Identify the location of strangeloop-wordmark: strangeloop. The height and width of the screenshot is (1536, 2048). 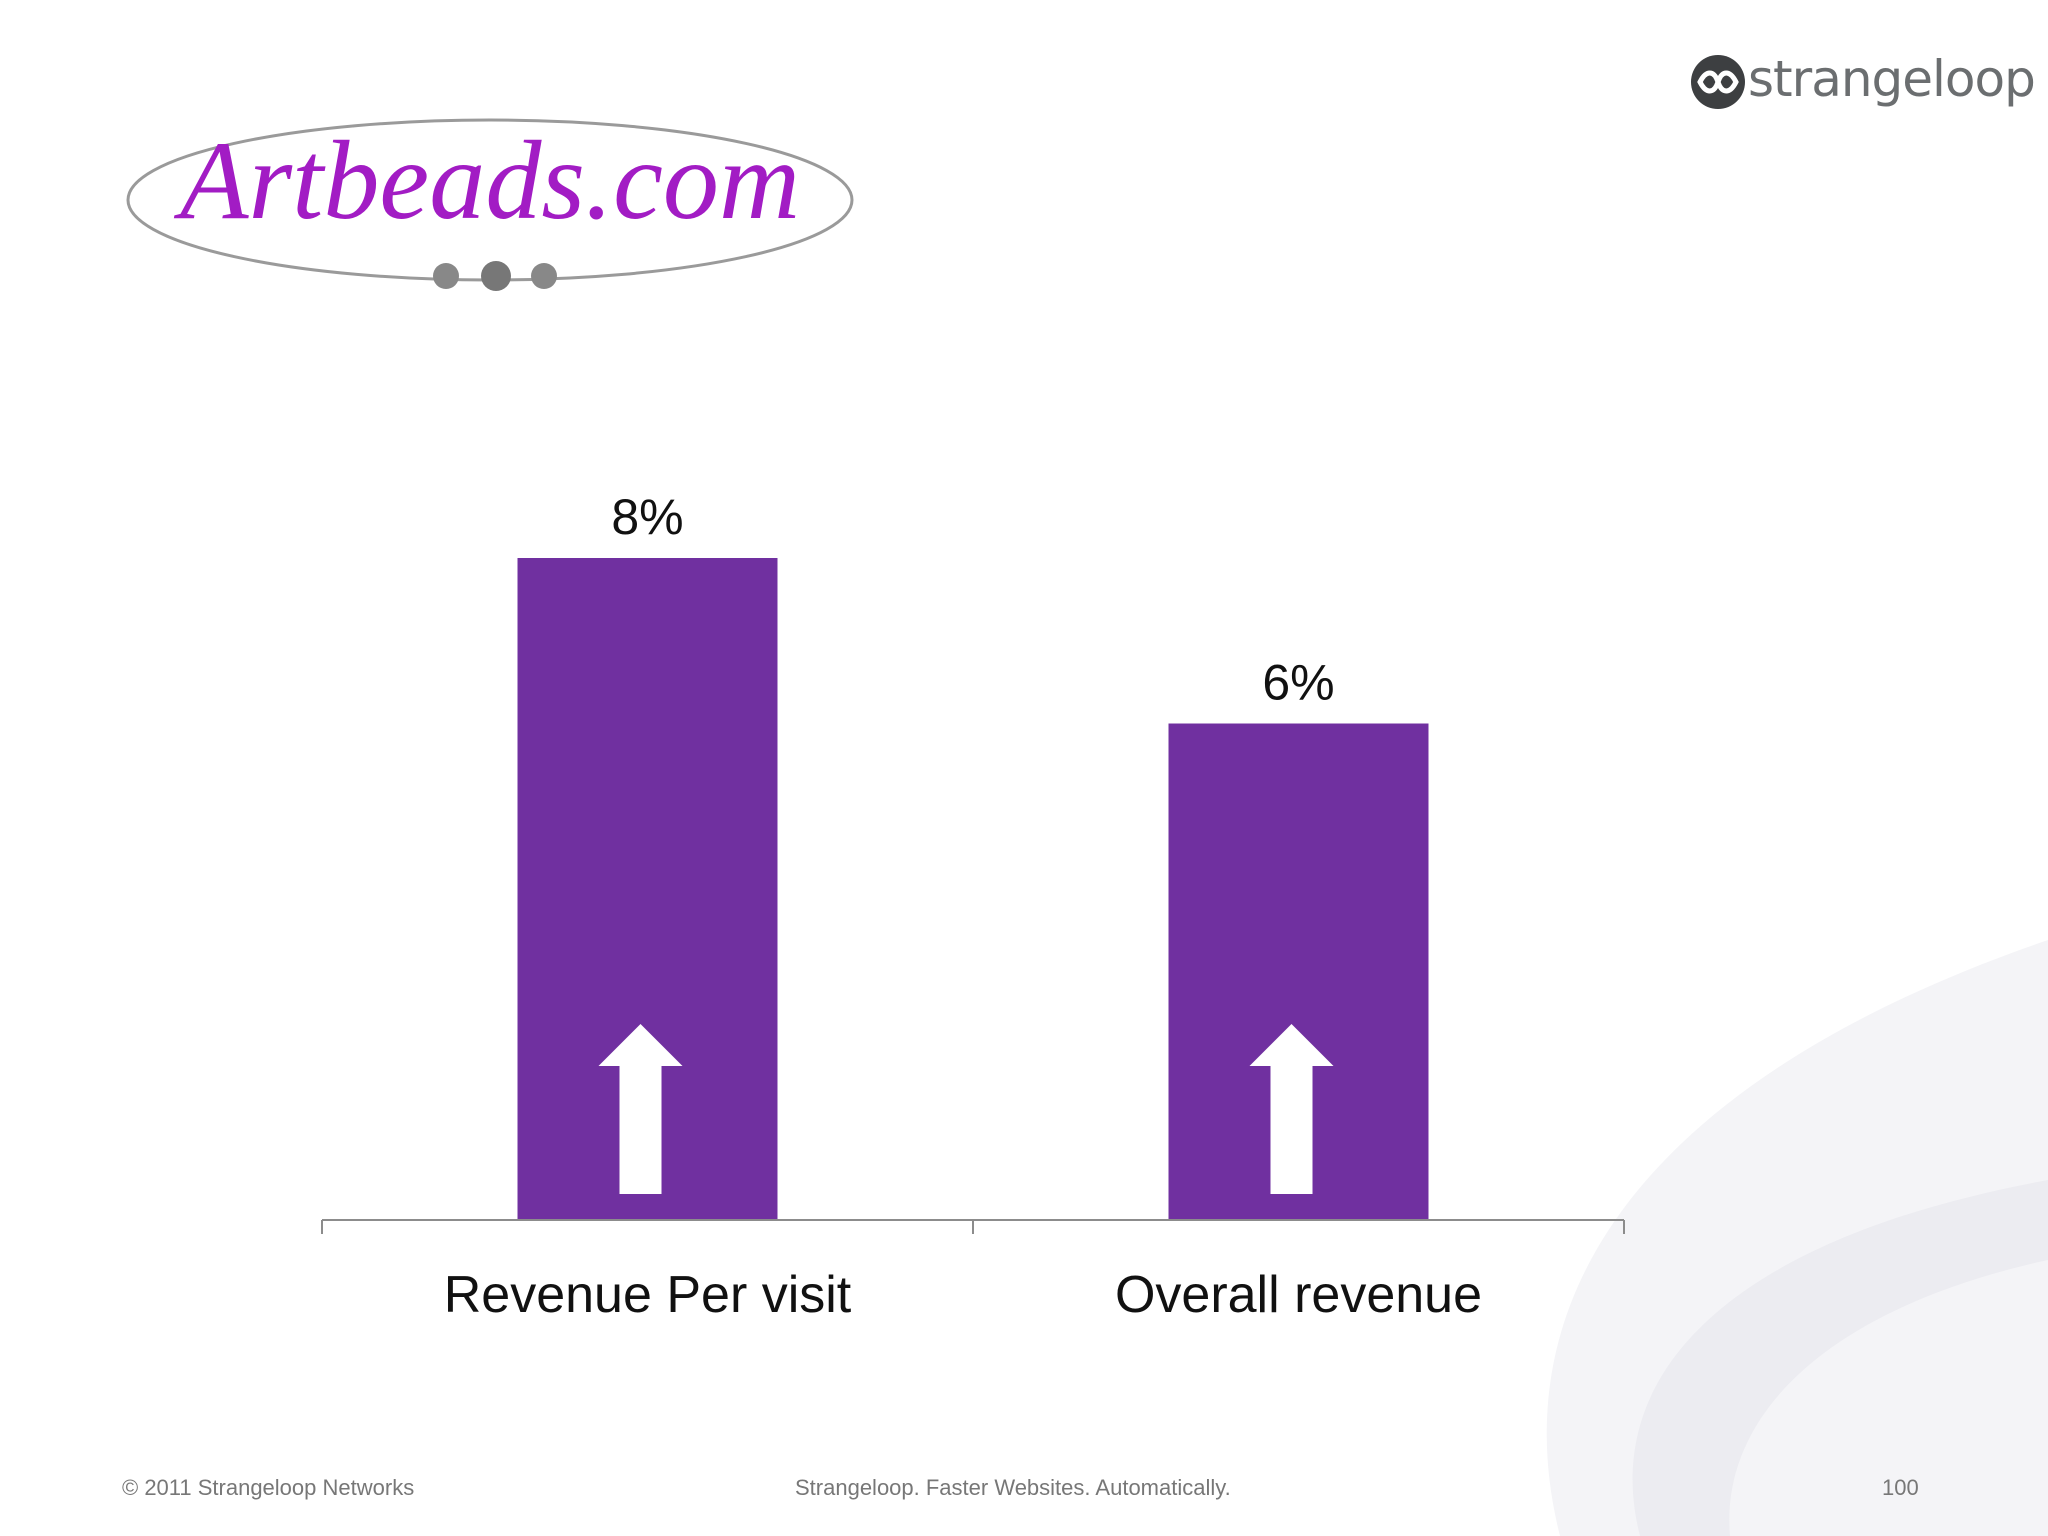
(1892, 79).